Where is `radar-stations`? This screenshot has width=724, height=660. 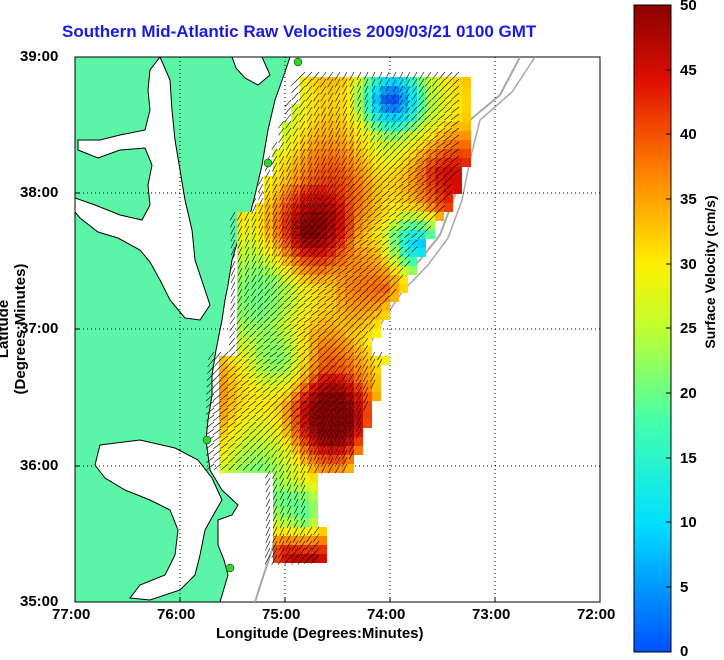
radar-stations is located at coordinates (252, 315).